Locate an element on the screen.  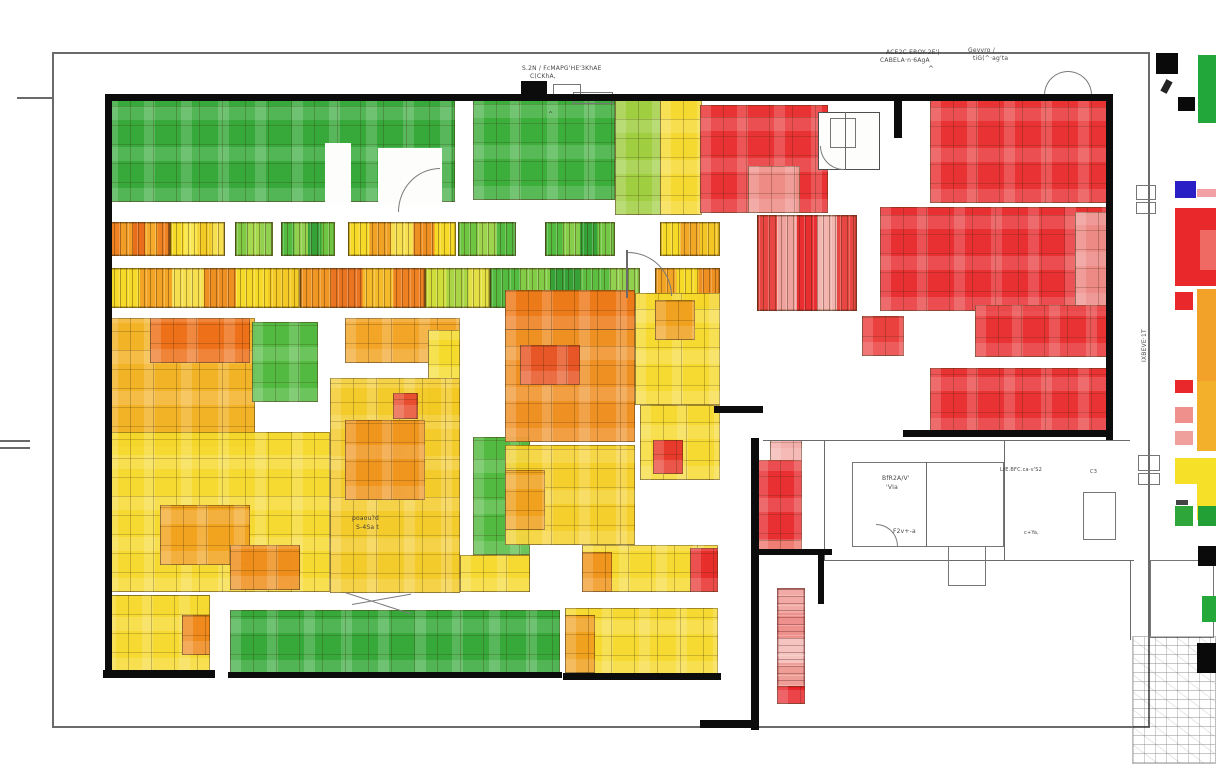
heat-region-red-north-center is located at coordinates (764, 159).